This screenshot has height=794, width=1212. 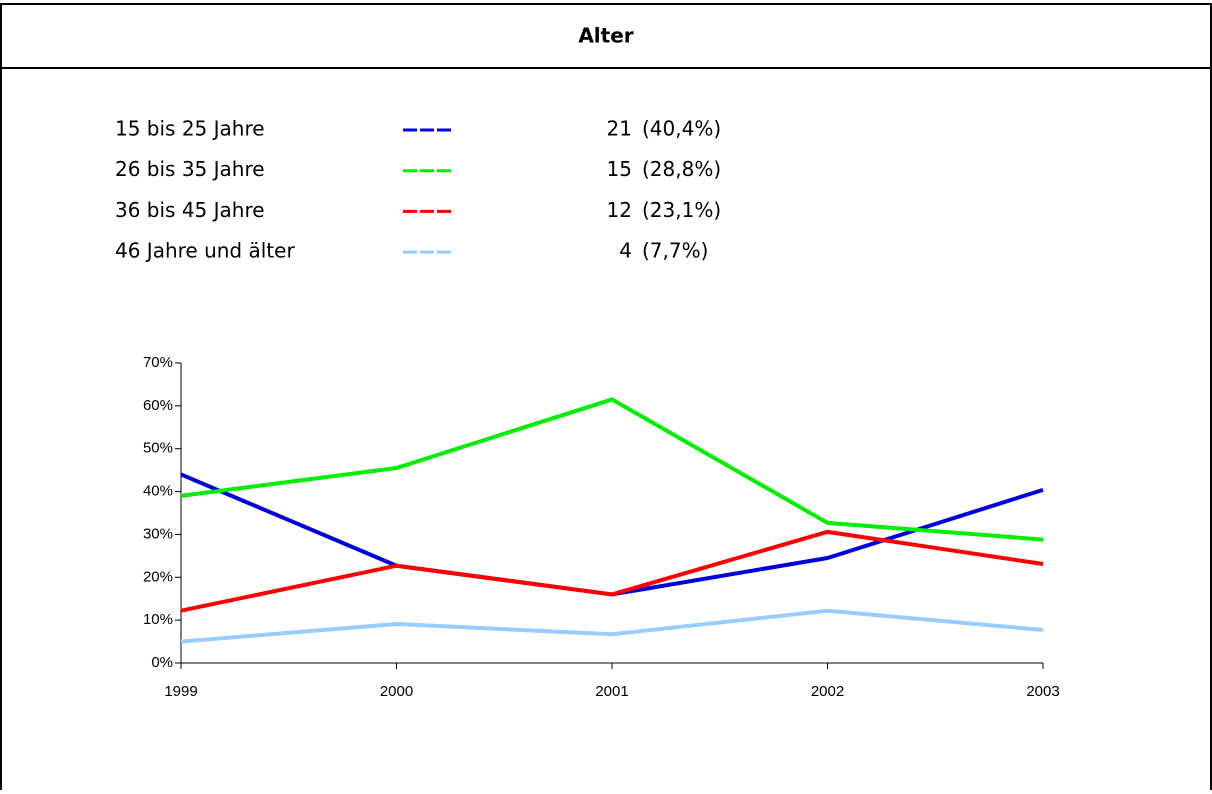 What do you see at coordinates (190, 129) in the screenshot?
I see `legend-label: 15 bis 25 Jahre` at bounding box center [190, 129].